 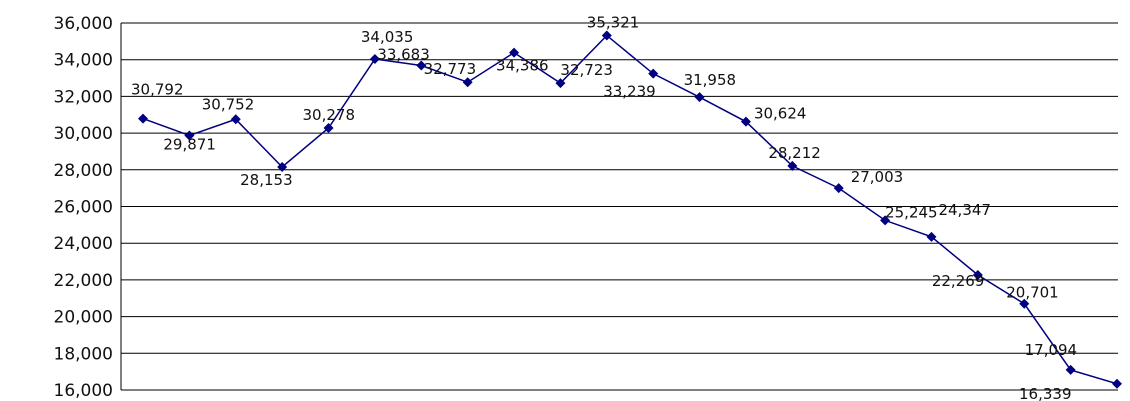 What do you see at coordinates (450, 69) in the screenshot?
I see `data-label: 32,773` at bounding box center [450, 69].